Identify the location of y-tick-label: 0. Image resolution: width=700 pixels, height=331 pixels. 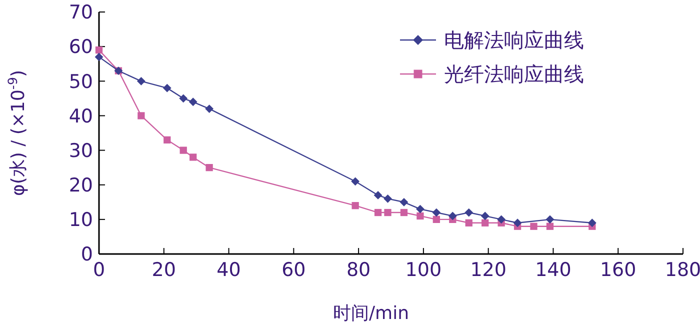
(86, 255).